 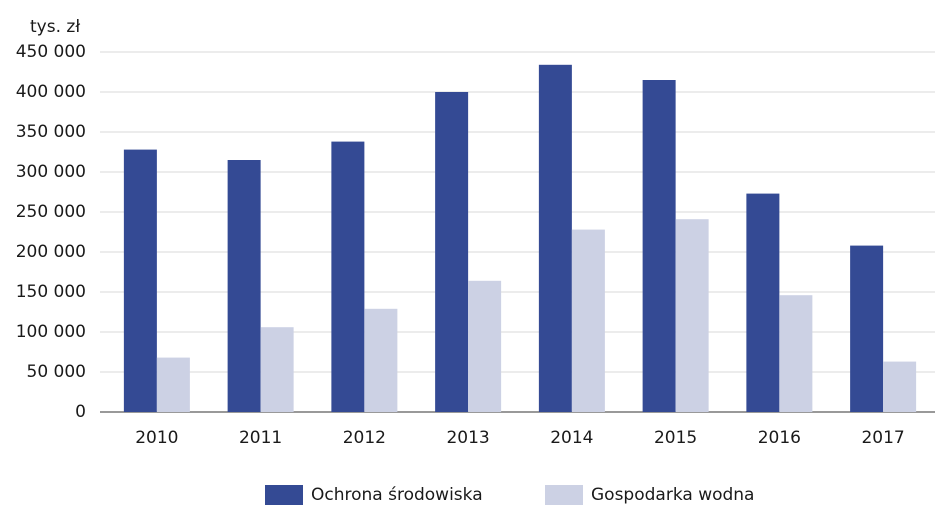 I want to click on legend-label: Ochrona środowiska, so click(x=397, y=495).